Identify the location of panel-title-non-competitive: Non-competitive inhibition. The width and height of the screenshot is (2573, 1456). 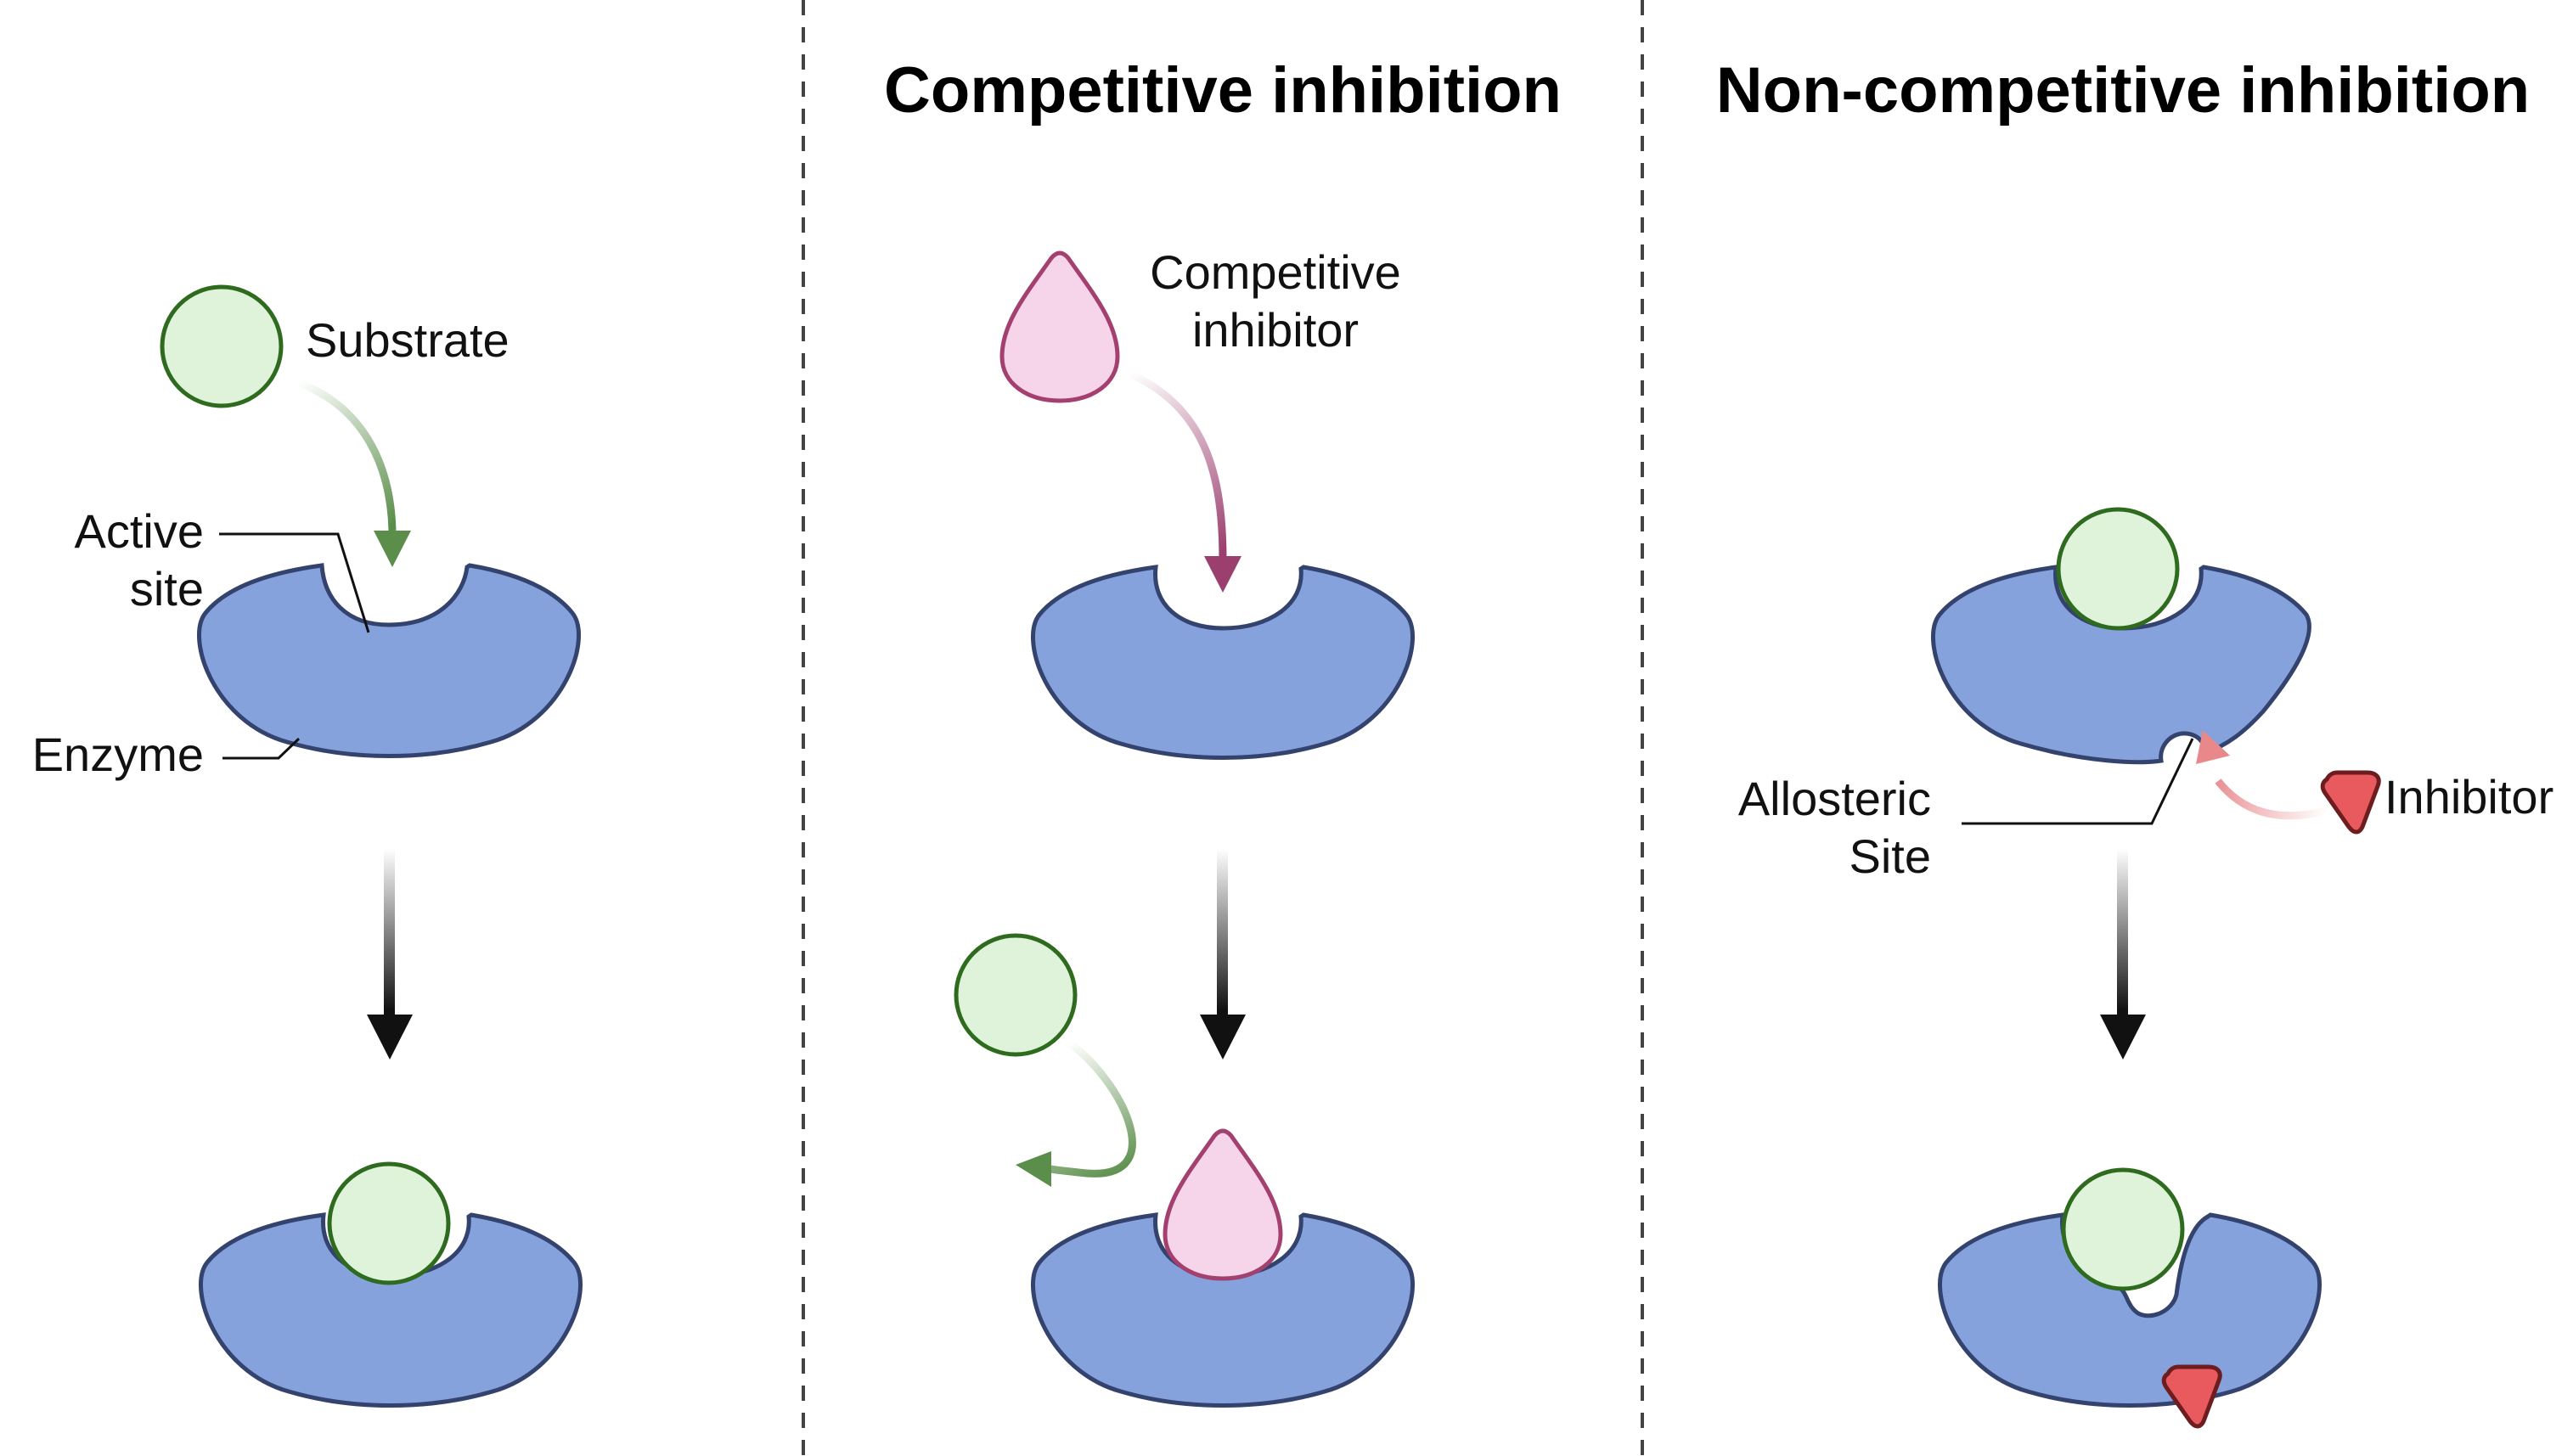
(2123, 90).